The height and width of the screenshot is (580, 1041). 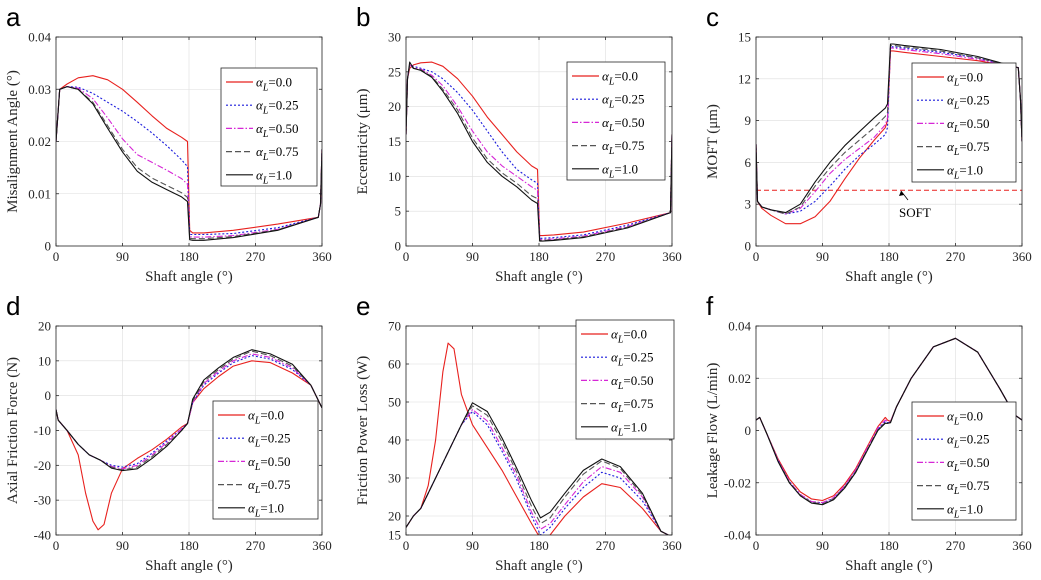 What do you see at coordinates (394, 364) in the screenshot?
I see `y-tick-label: 60` at bounding box center [394, 364].